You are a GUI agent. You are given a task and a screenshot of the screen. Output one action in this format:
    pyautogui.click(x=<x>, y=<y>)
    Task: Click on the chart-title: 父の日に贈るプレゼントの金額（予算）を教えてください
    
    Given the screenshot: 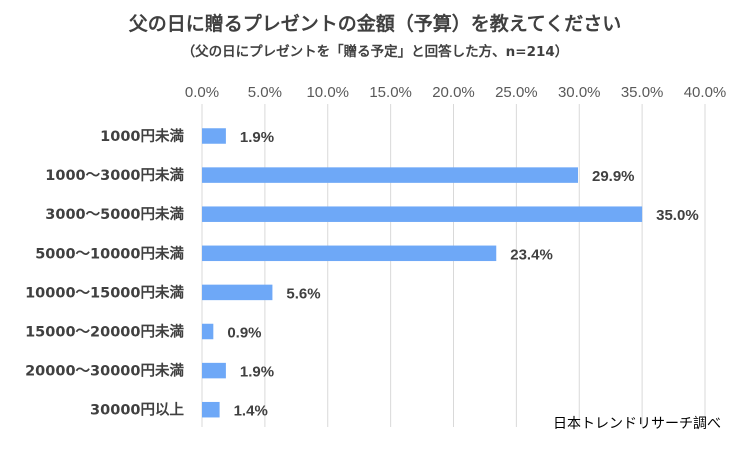 What is the action you would take?
    pyautogui.click(x=374, y=23)
    